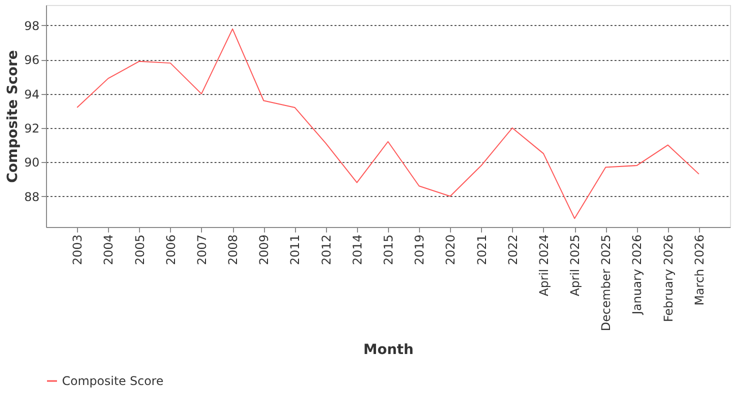 The width and height of the screenshot is (750, 400). Describe the element at coordinates (326, 250) in the screenshot. I see `x-tick-label: 2012` at that location.